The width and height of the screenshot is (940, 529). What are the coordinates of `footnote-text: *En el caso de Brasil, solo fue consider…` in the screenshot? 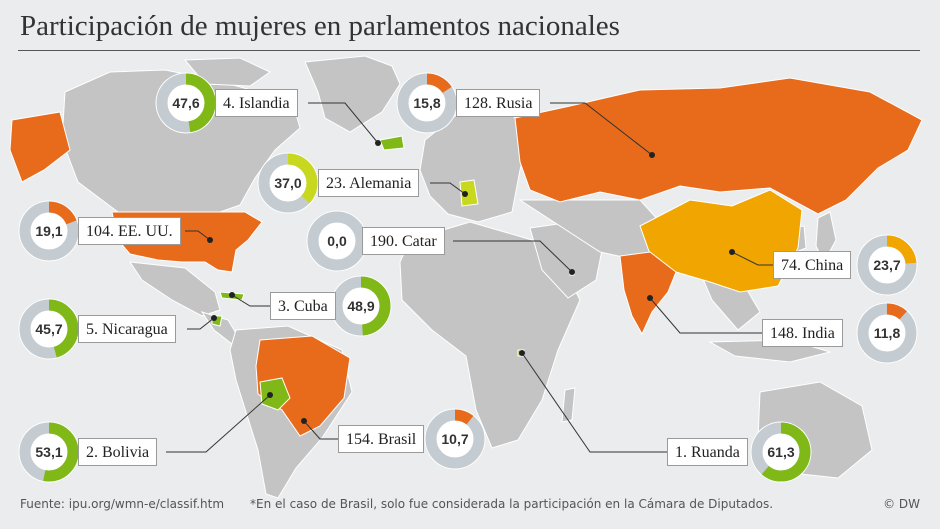 It's located at (512, 504).